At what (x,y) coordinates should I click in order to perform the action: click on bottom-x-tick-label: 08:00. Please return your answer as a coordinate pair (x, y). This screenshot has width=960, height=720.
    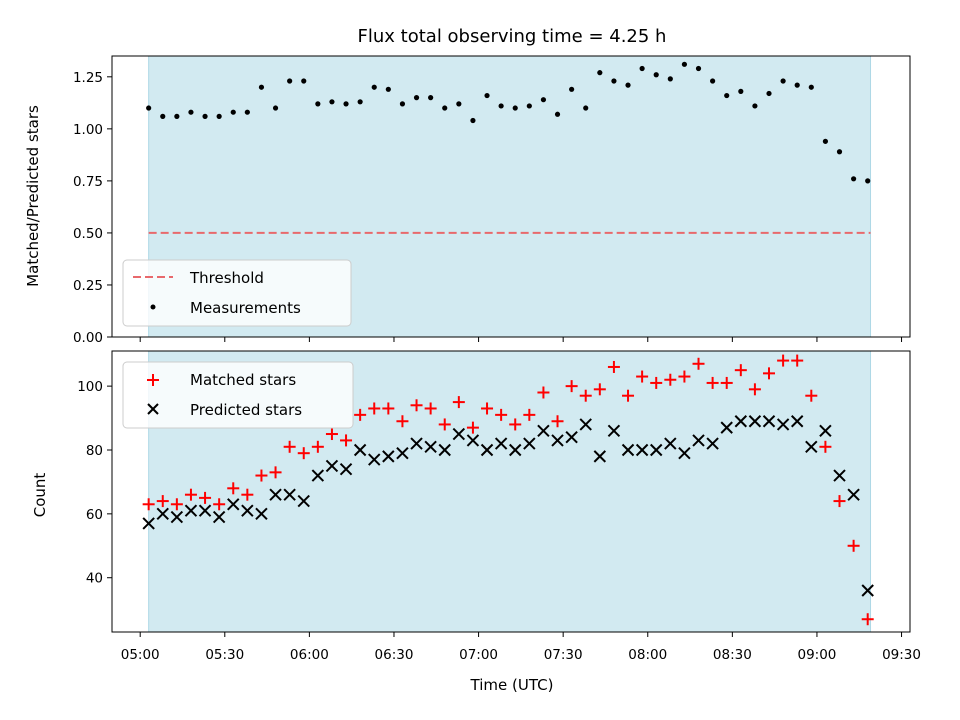
    Looking at the image, I should click on (647, 655).